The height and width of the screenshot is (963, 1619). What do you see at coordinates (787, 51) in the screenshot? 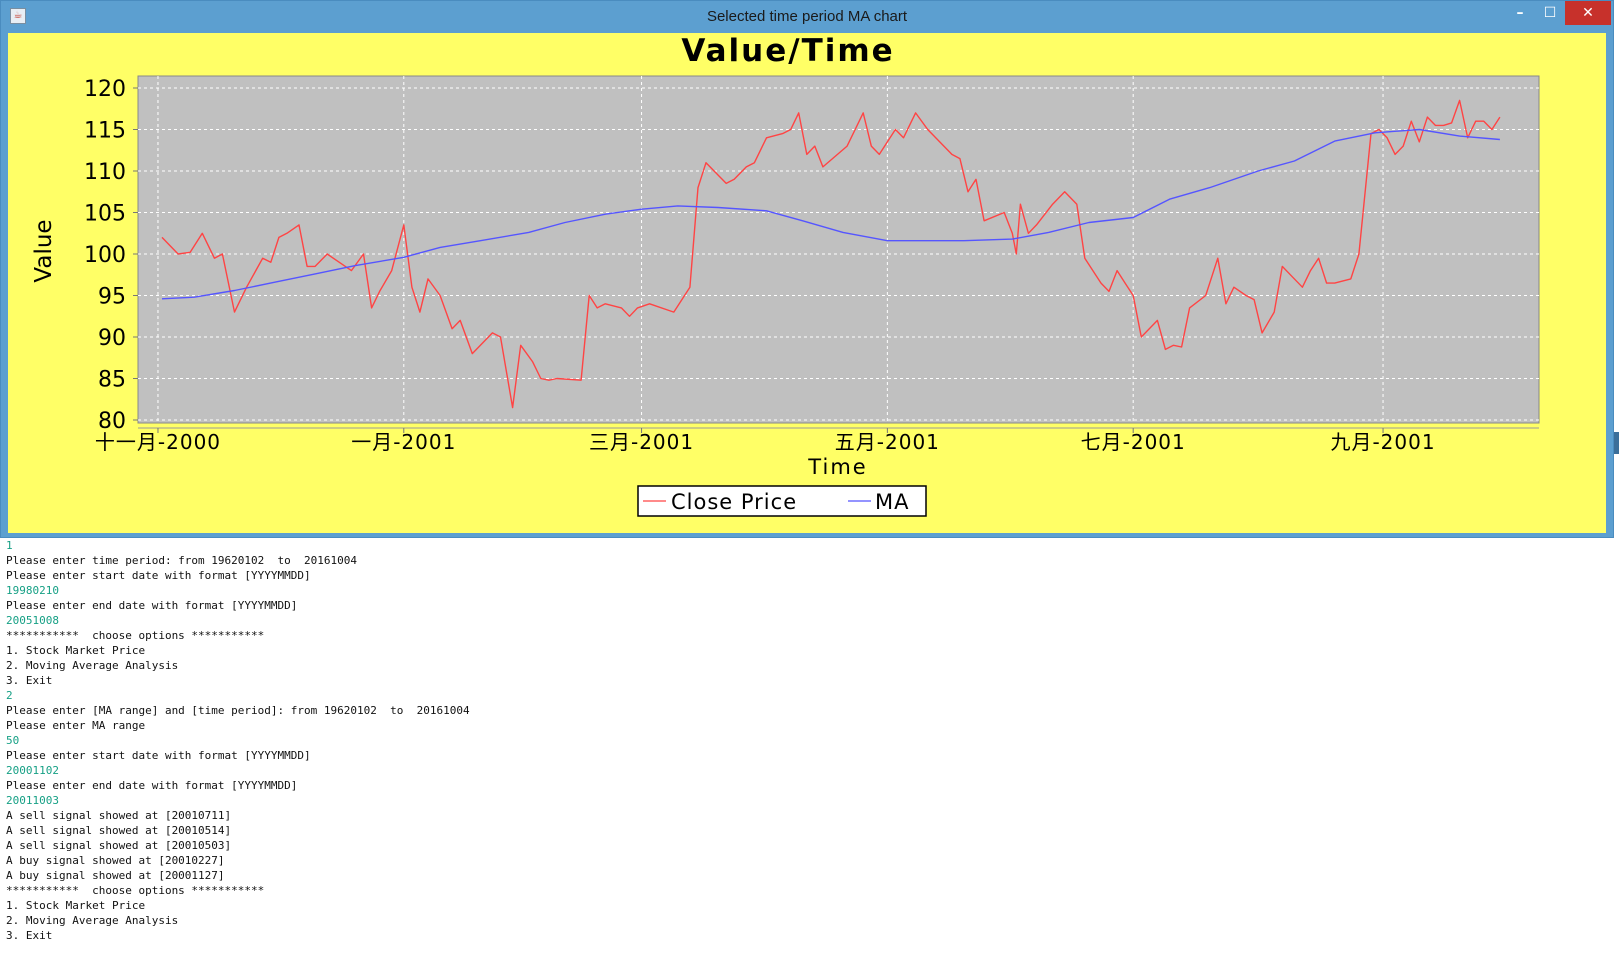
I see `chart-title: Value/Time` at bounding box center [787, 51].